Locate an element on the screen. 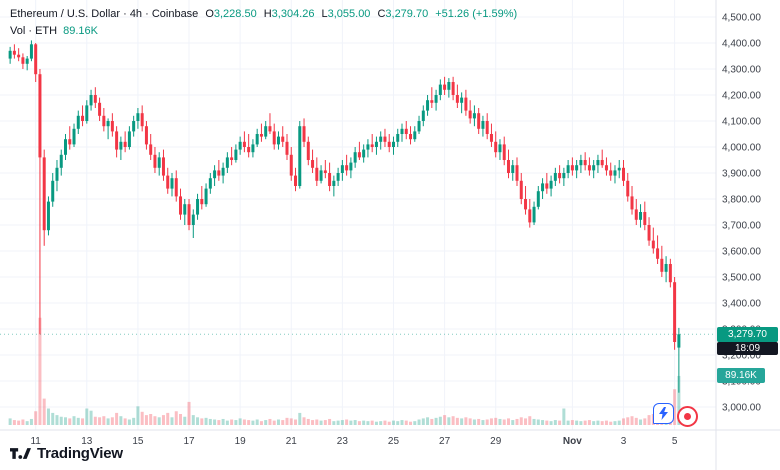 The height and width of the screenshot is (470, 780). symbol-title: Ethereum / U.S. Dollar · 4h · Coinbase is located at coordinates (104, 14).